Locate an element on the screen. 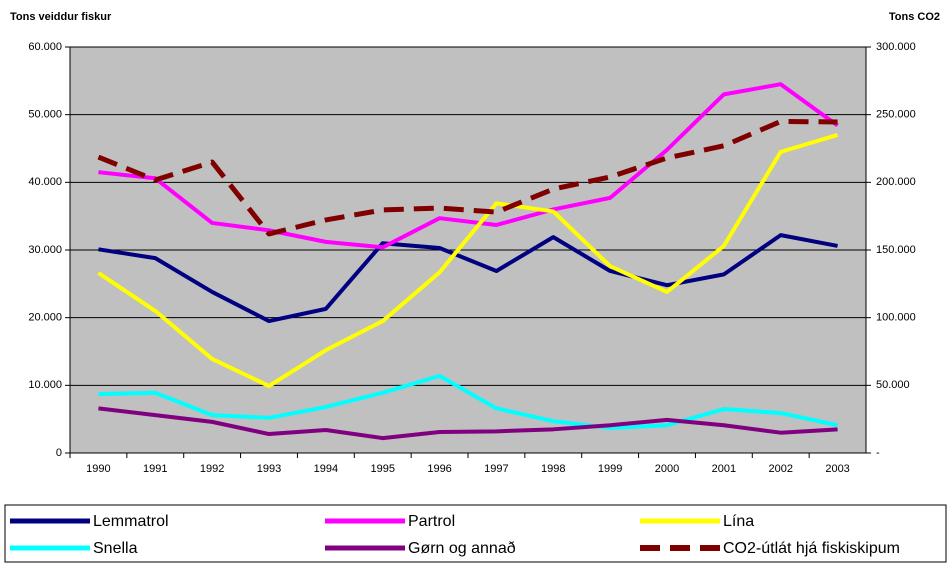 Image resolution: width=949 pixels, height=563 pixels. y2-tick-label: 200.000 is located at coordinates (896, 182).